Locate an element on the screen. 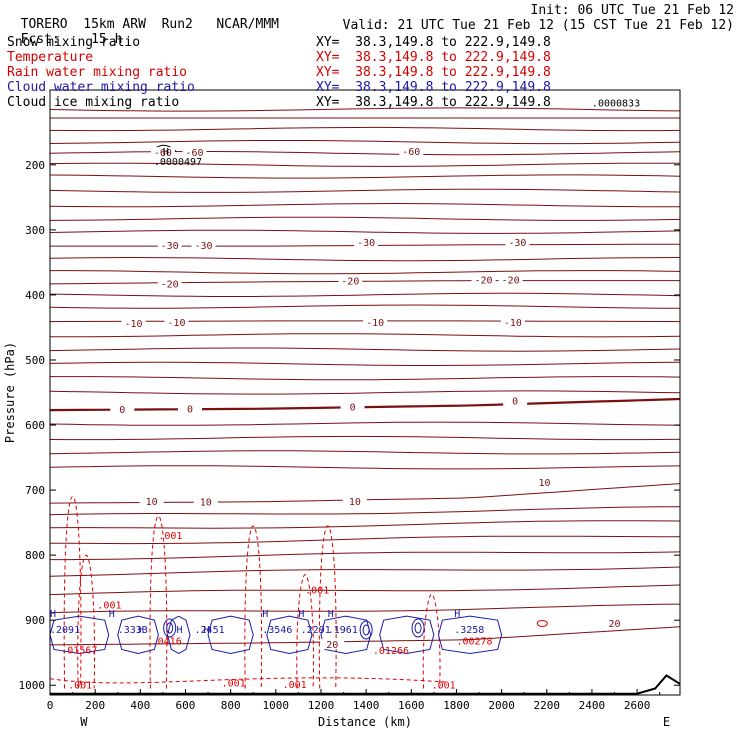 Image resolution: width=740 pixels, height=740 pixels. xy-temperature: XY= 38.3,149.8 to 222.9,149.8 is located at coordinates (433, 57).